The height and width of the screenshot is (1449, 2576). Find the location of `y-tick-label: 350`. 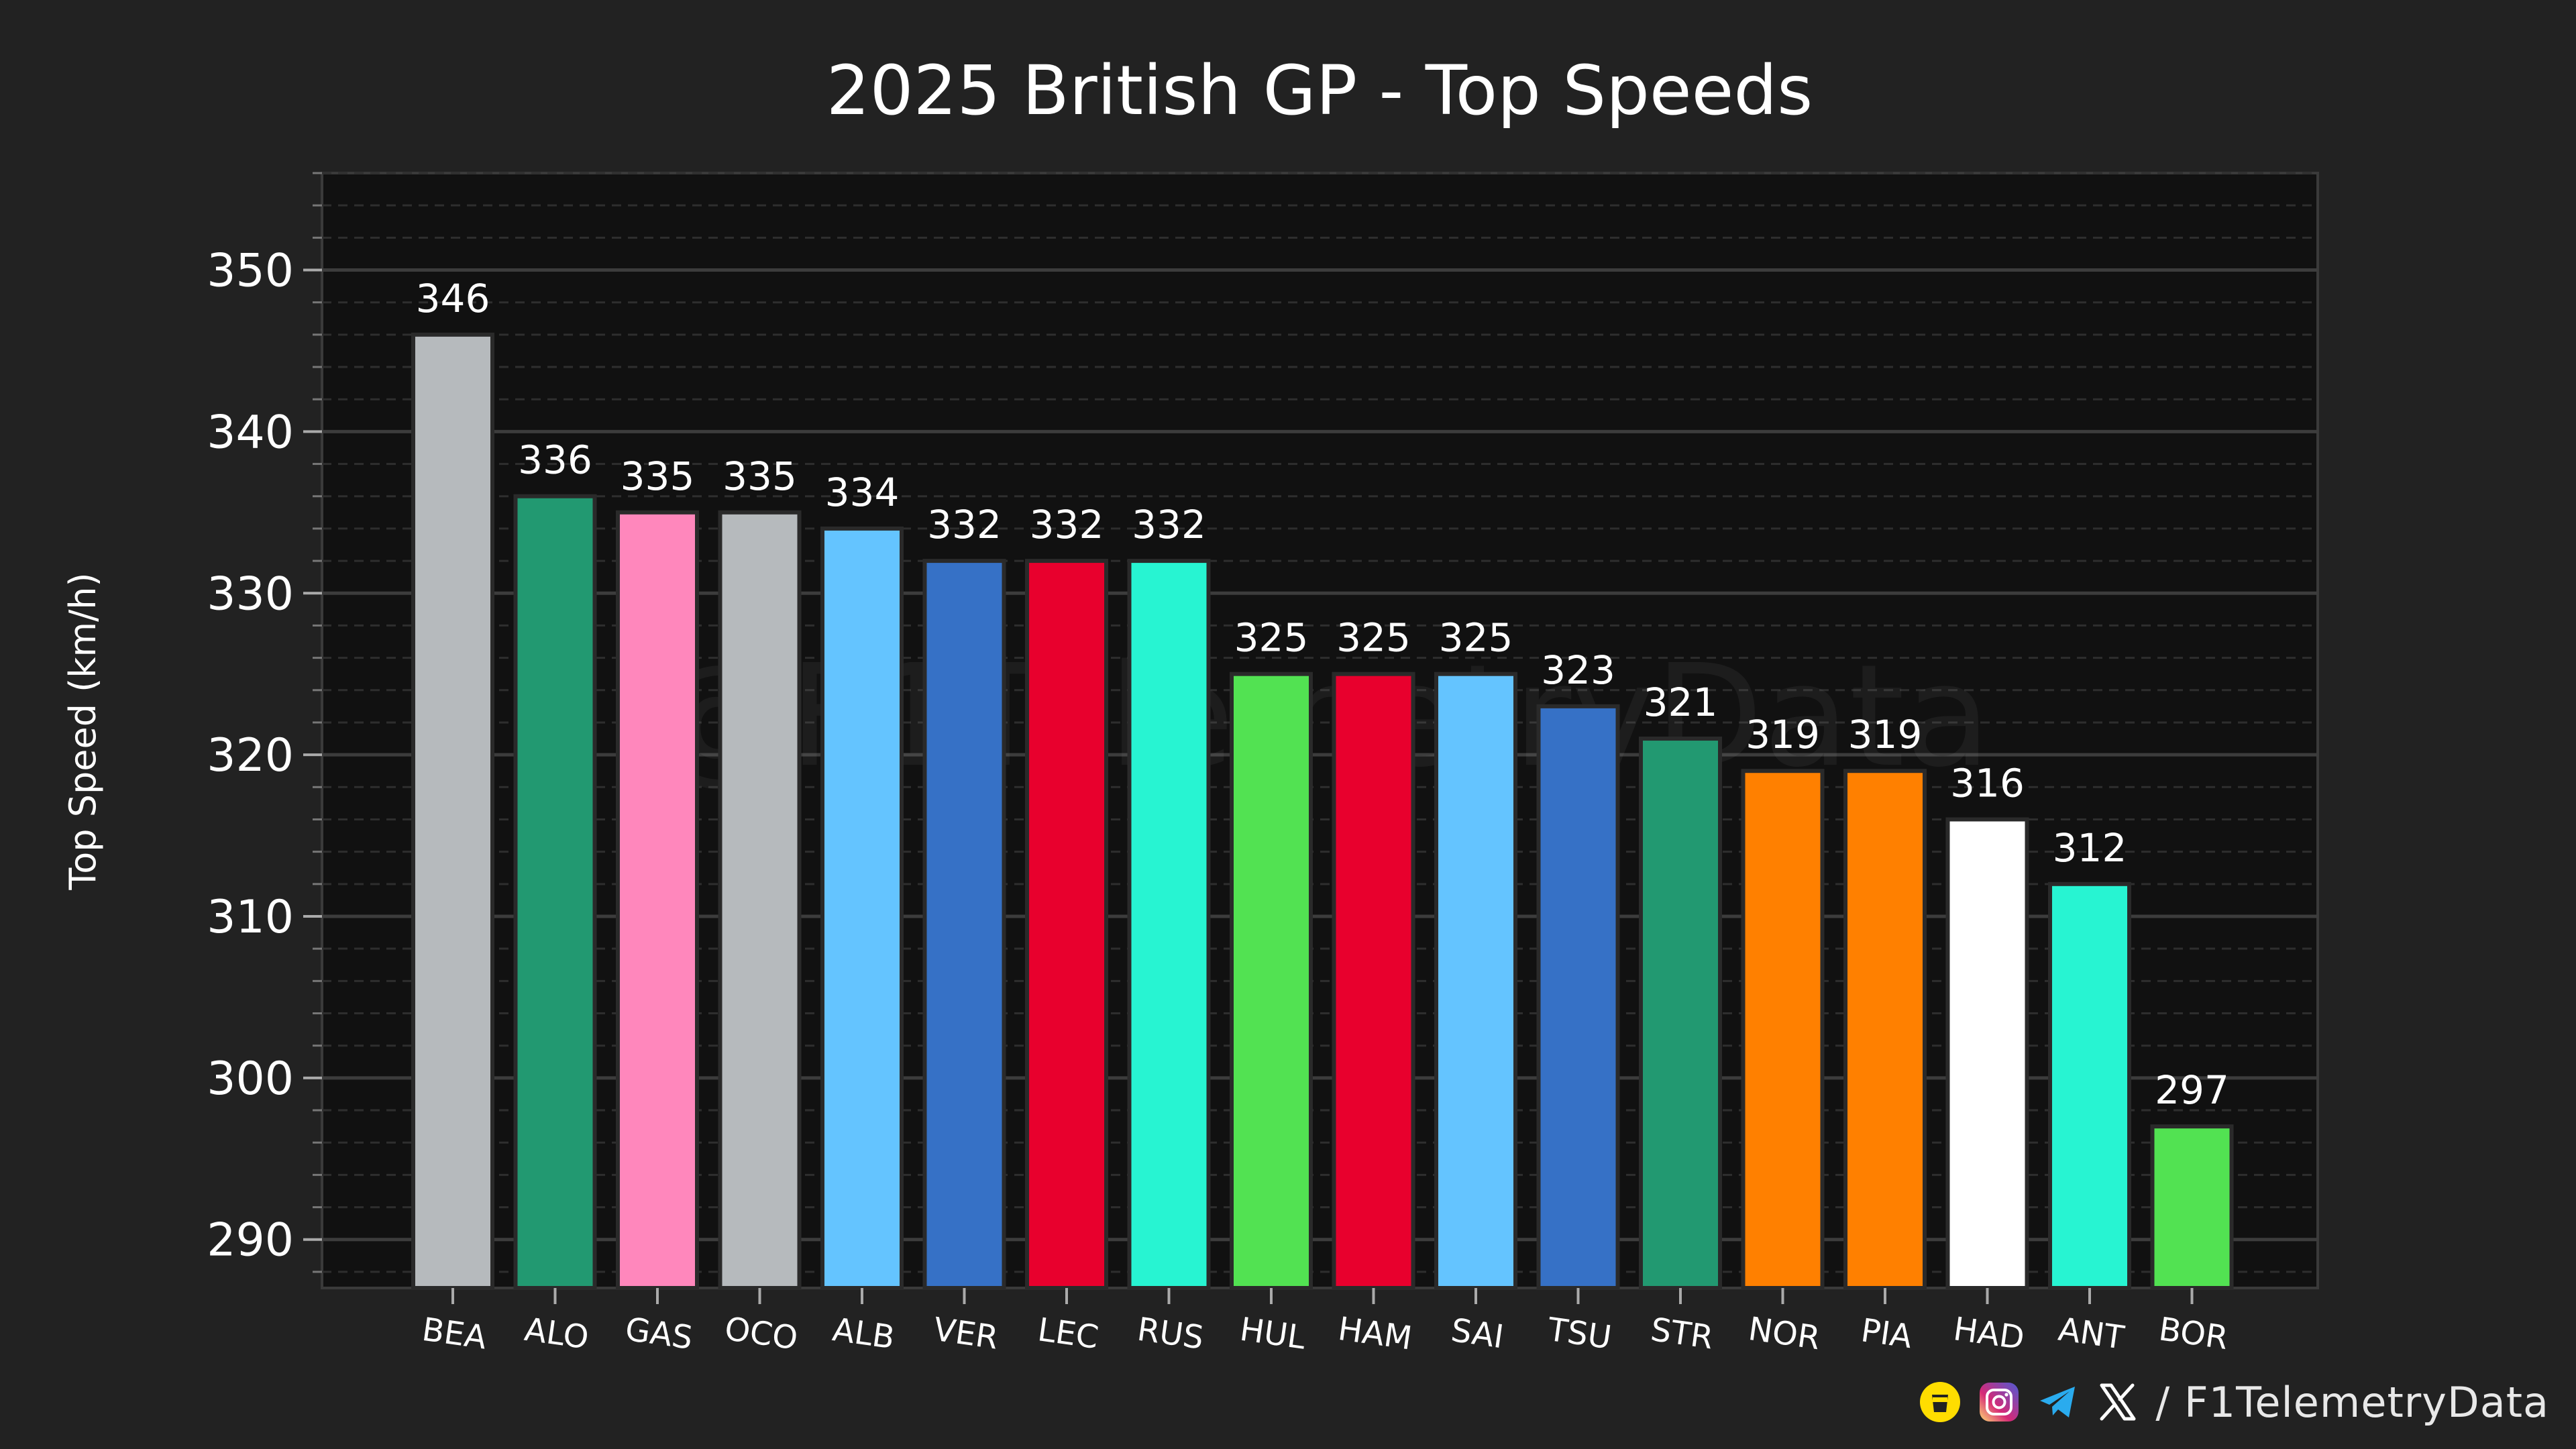

y-tick-label: 350 is located at coordinates (250, 271).